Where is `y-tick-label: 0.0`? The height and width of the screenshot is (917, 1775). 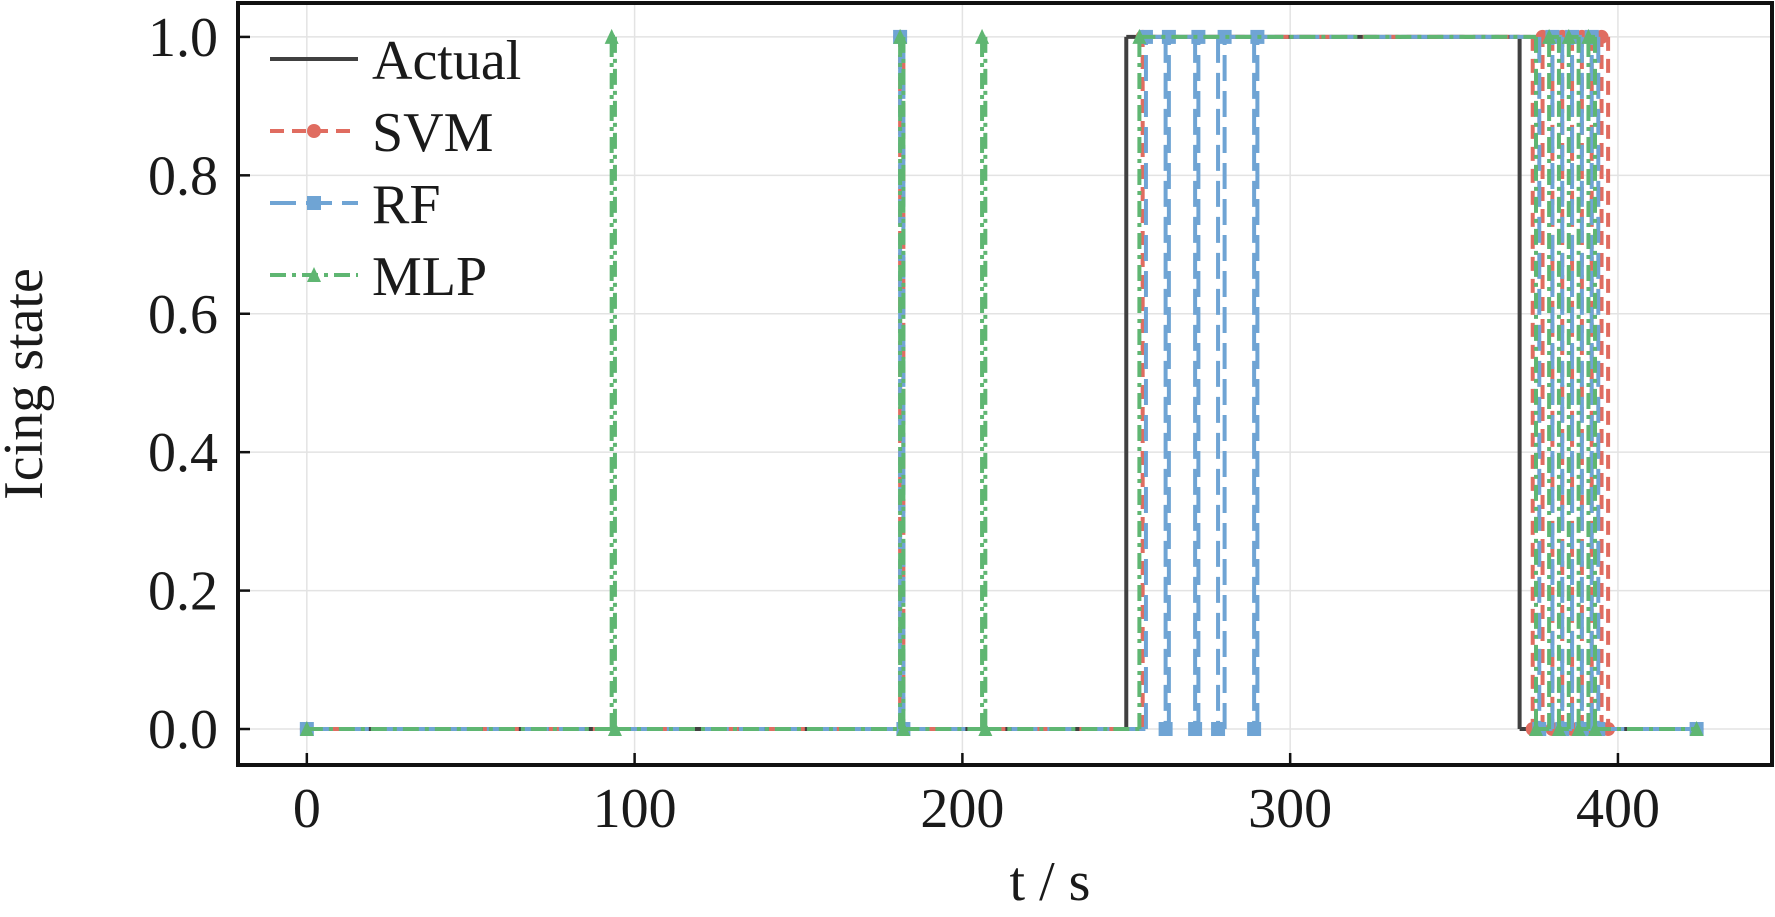
y-tick-label: 0.0 is located at coordinates (183, 730).